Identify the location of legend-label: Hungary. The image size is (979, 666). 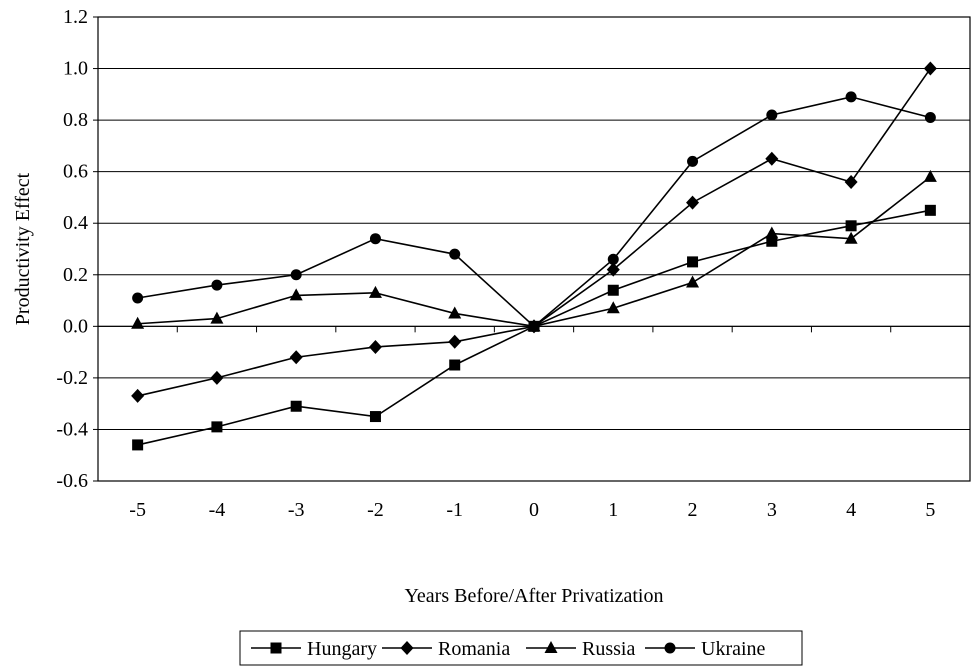
(342, 649).